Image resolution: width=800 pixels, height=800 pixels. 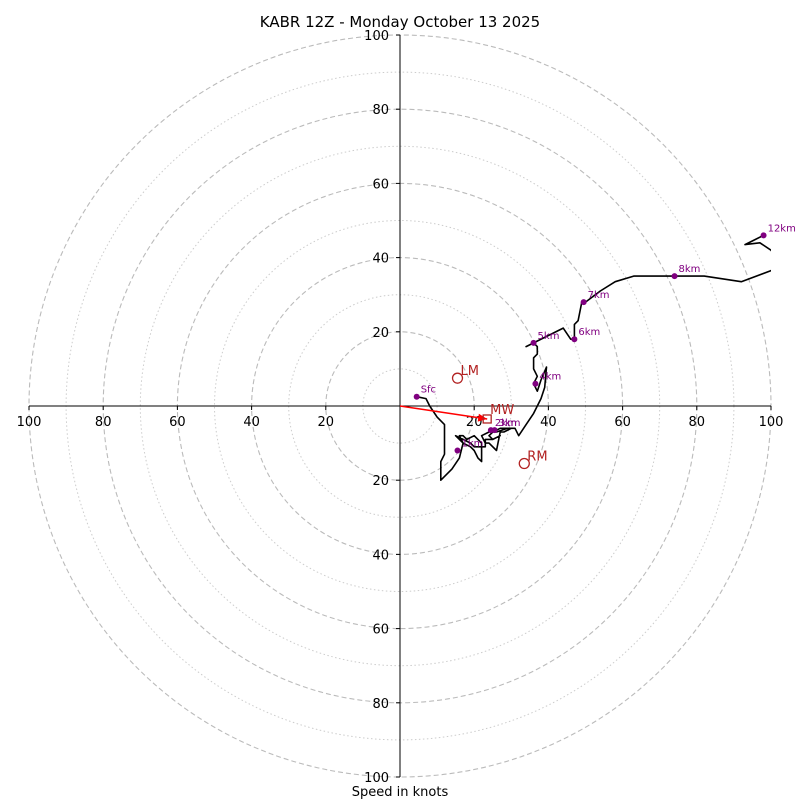 What do you see at coordinates (502, 410) in the screenshot?
I see `storm-motion-label: MW` at bounding box center [502, 410].